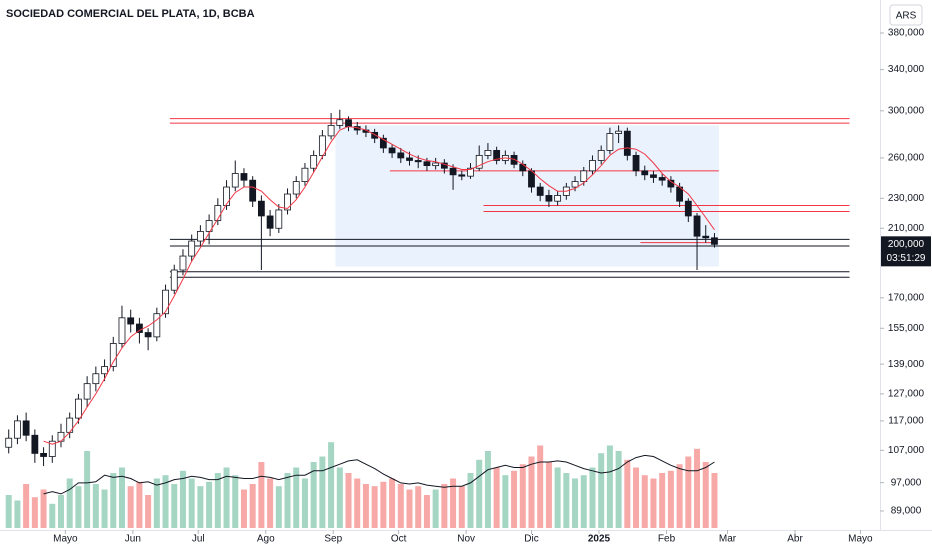 This screenshot has width=932, height=550. I want to click on y-tick-label: 230,000, so click(906, 198).